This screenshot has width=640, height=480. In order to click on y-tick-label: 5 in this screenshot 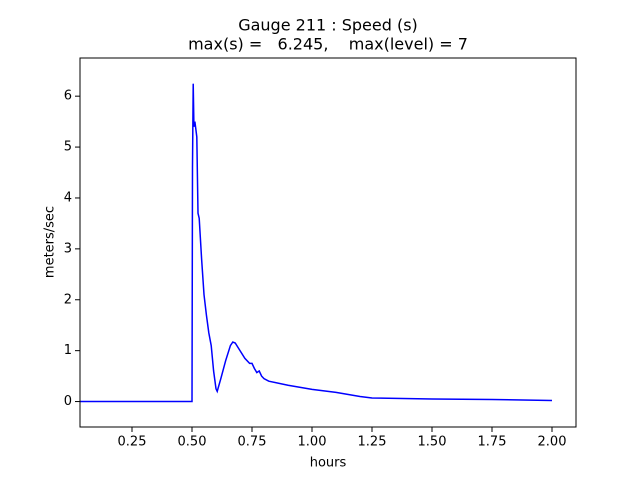, I will do `click(68, 147)`.